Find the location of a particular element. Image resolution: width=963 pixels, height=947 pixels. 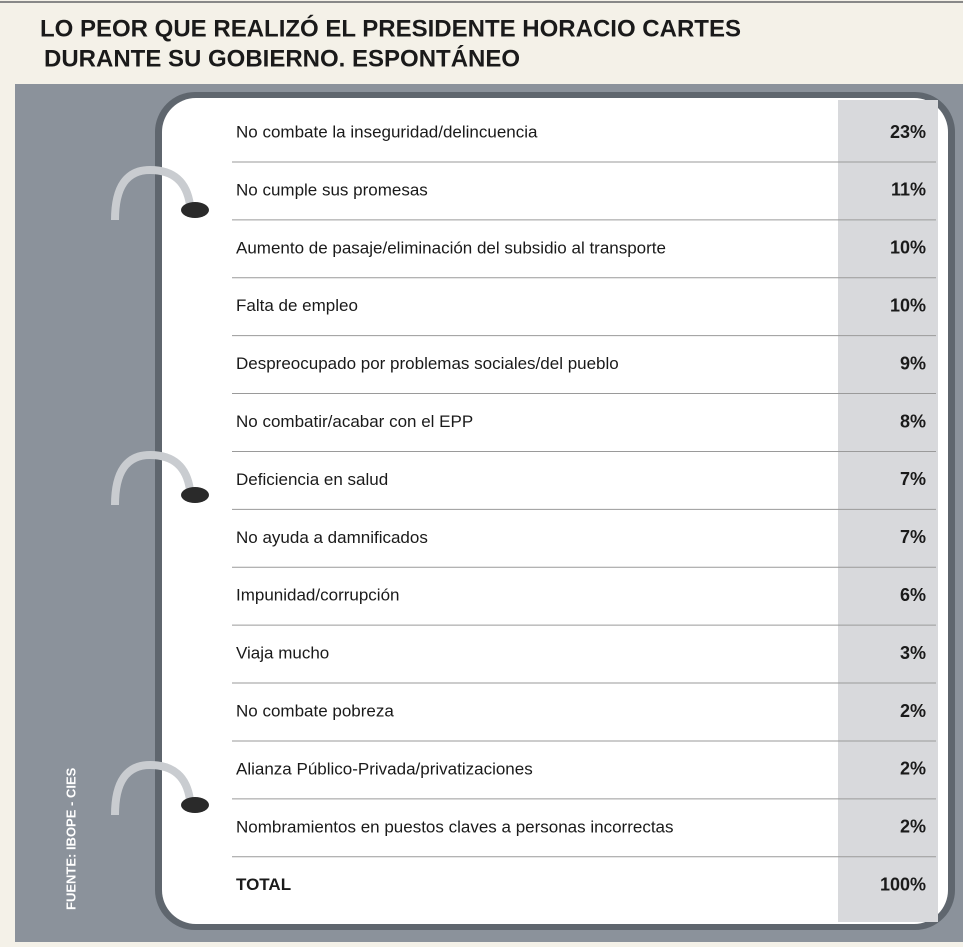

row-label: No combate pobreza is located at coordinates (315, 710).